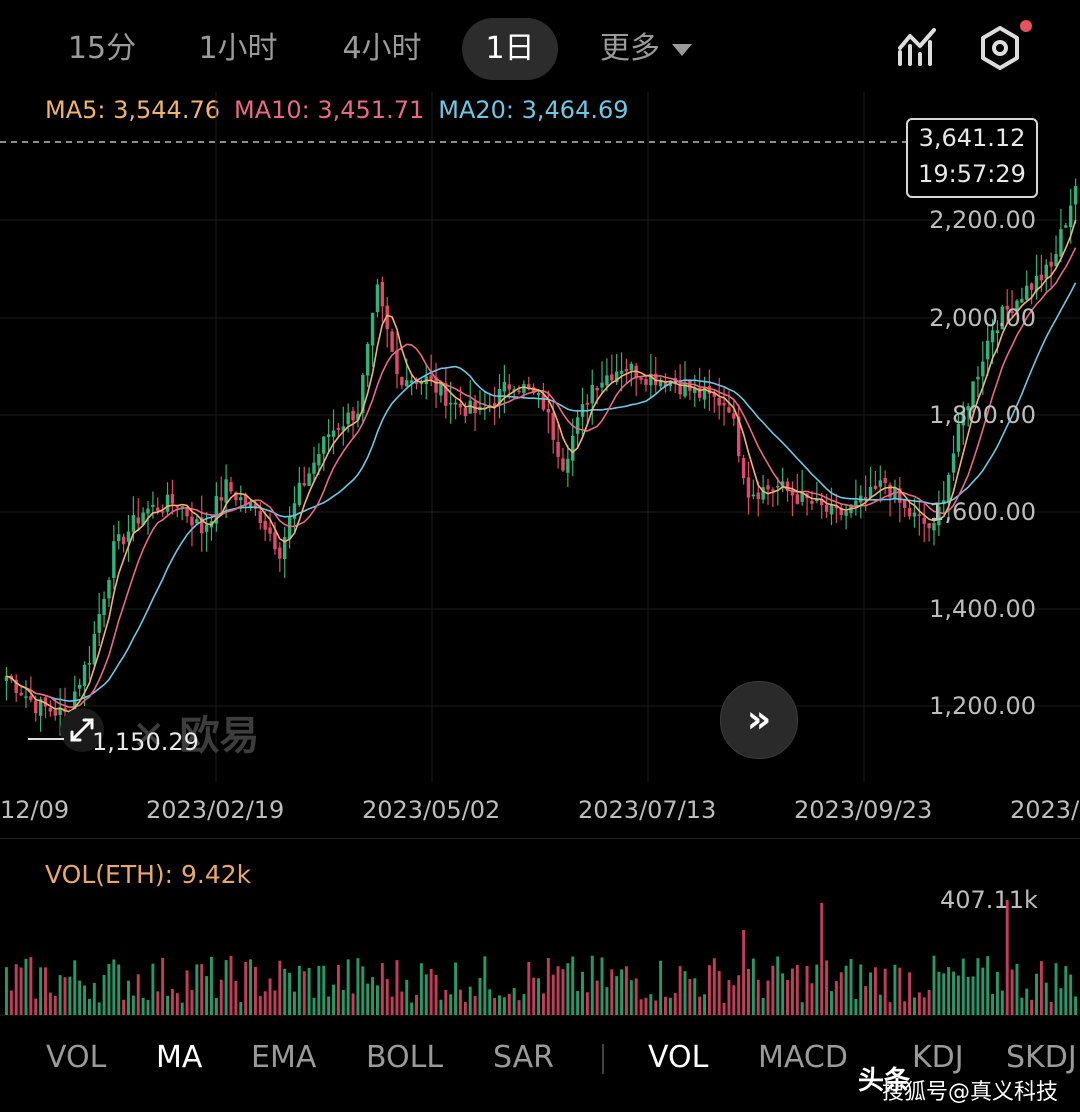 This screenshot has height=1112, width=1080. Describe the element at coordinates (179, 1057) in the screenshot. I see `indicator-tab-ma: MA` at that location.